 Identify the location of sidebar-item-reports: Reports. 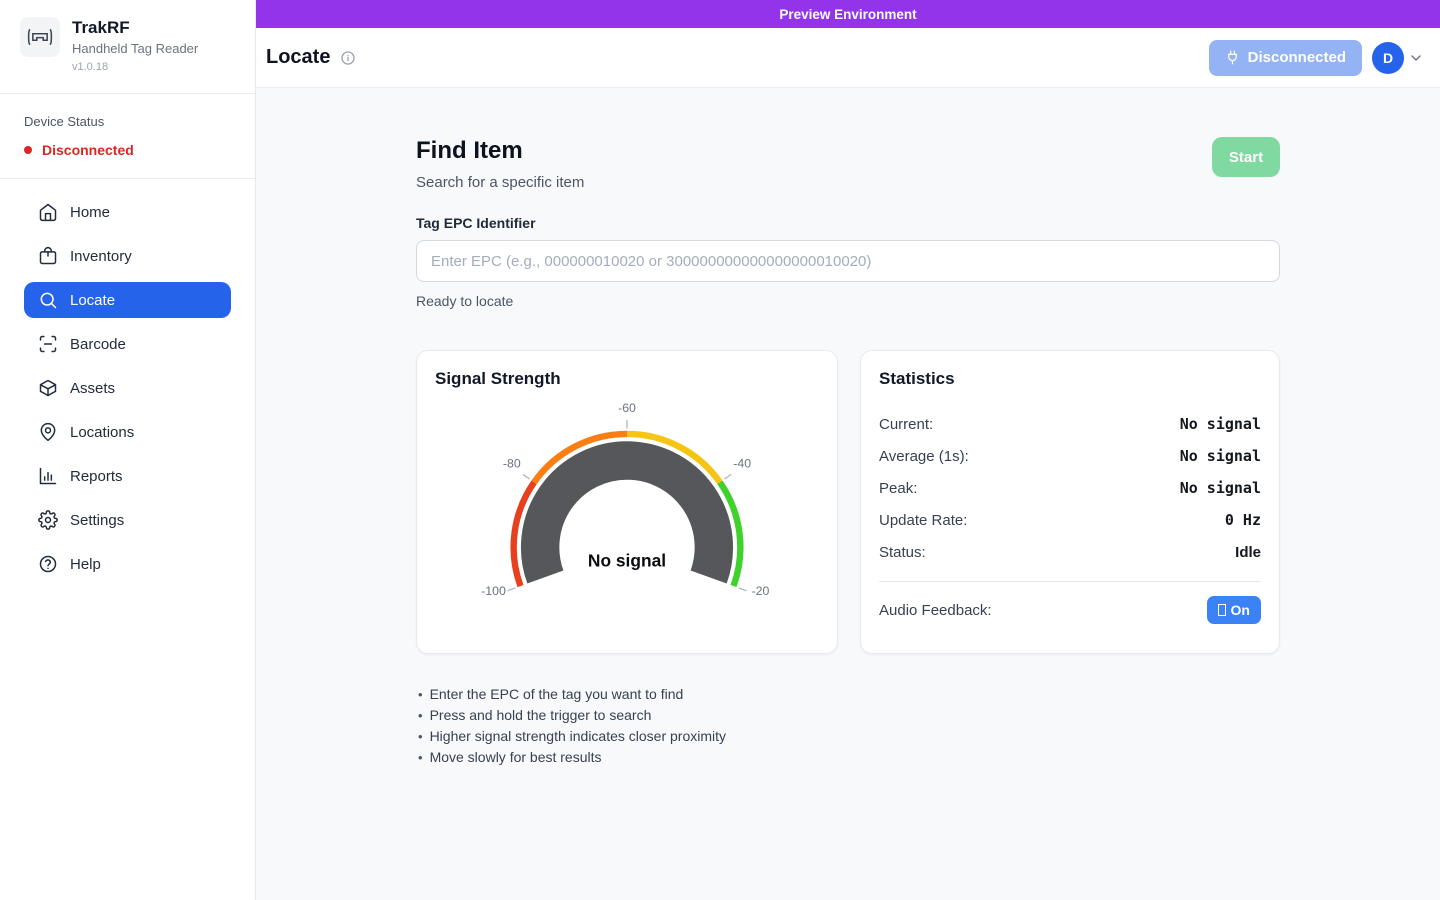
(127, 476).